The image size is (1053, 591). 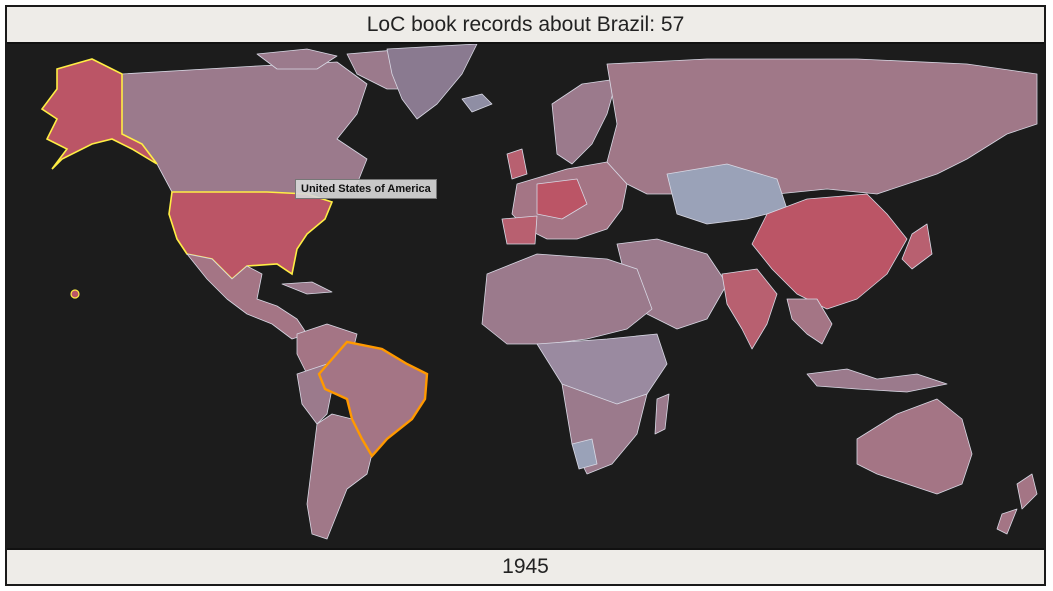 I want to click on country-north-africa, so click(x=567, y=299).